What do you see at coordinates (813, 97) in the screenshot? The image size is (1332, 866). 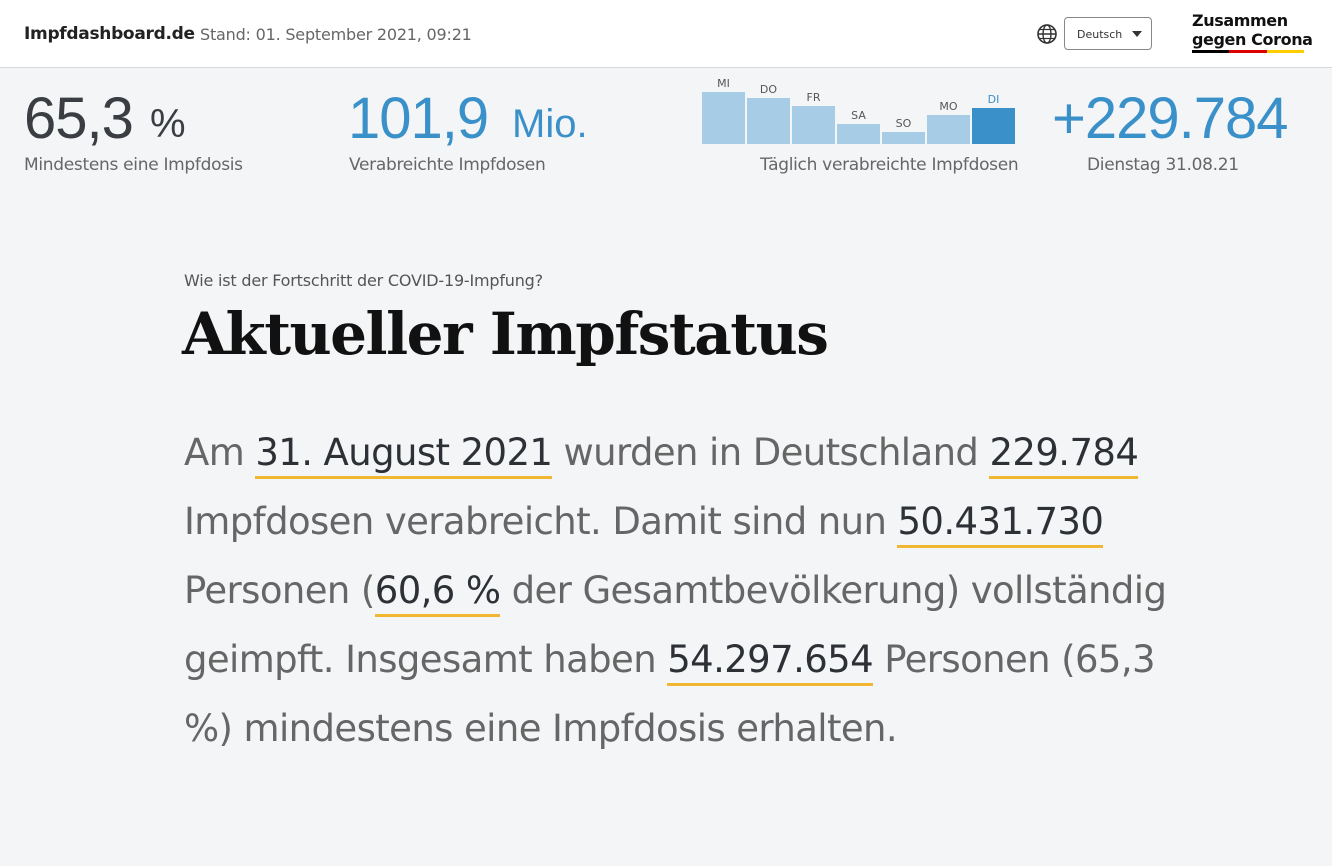 I see `chart-tick-fr: FR` at bounding box center [813, 97].